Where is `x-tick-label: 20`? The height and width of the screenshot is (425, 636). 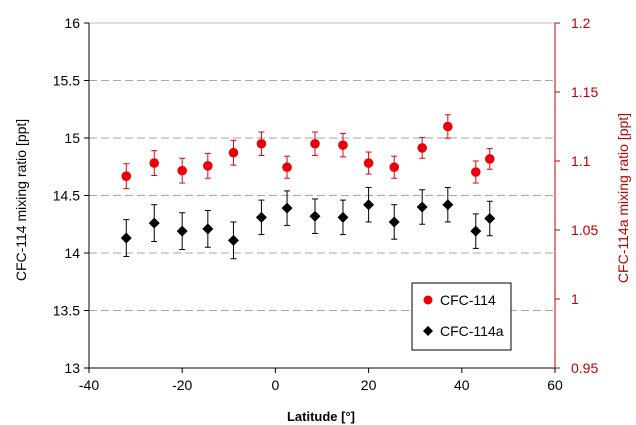 x-tick-label: 20 is located at coordinates (369, 385).